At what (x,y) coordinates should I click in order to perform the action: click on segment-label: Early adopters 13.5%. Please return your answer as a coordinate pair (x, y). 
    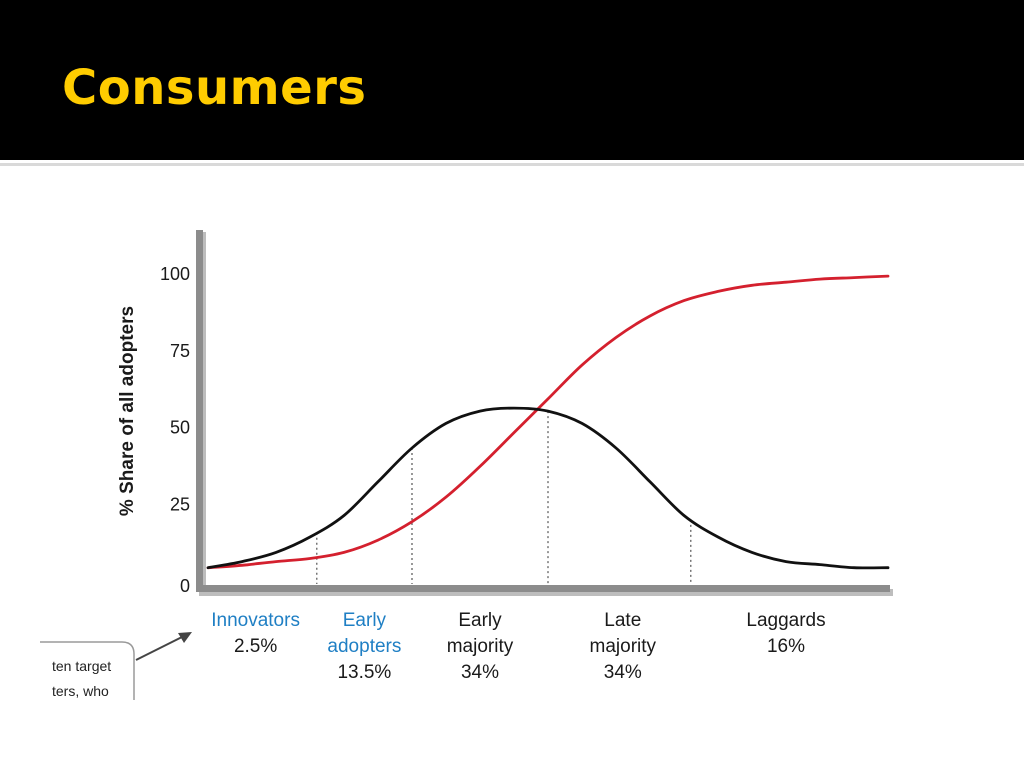
    Looking at the image, I should click on (364, 646).